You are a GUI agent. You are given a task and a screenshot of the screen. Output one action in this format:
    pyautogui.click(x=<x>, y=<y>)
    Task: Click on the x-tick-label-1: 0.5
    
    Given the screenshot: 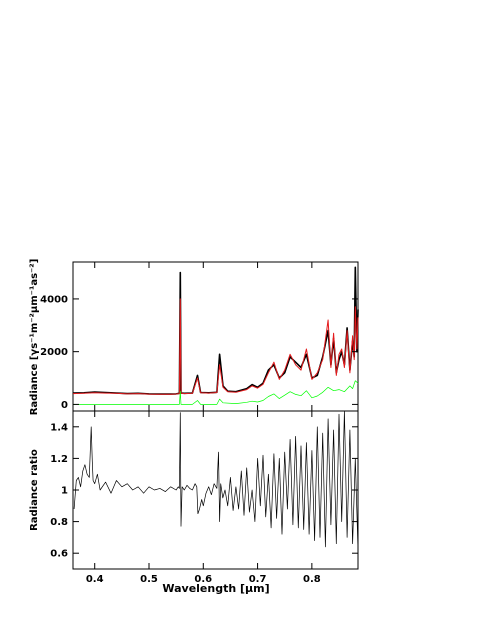 What is the action you would take?
    pyautogui.click(x=149, y=579)
    